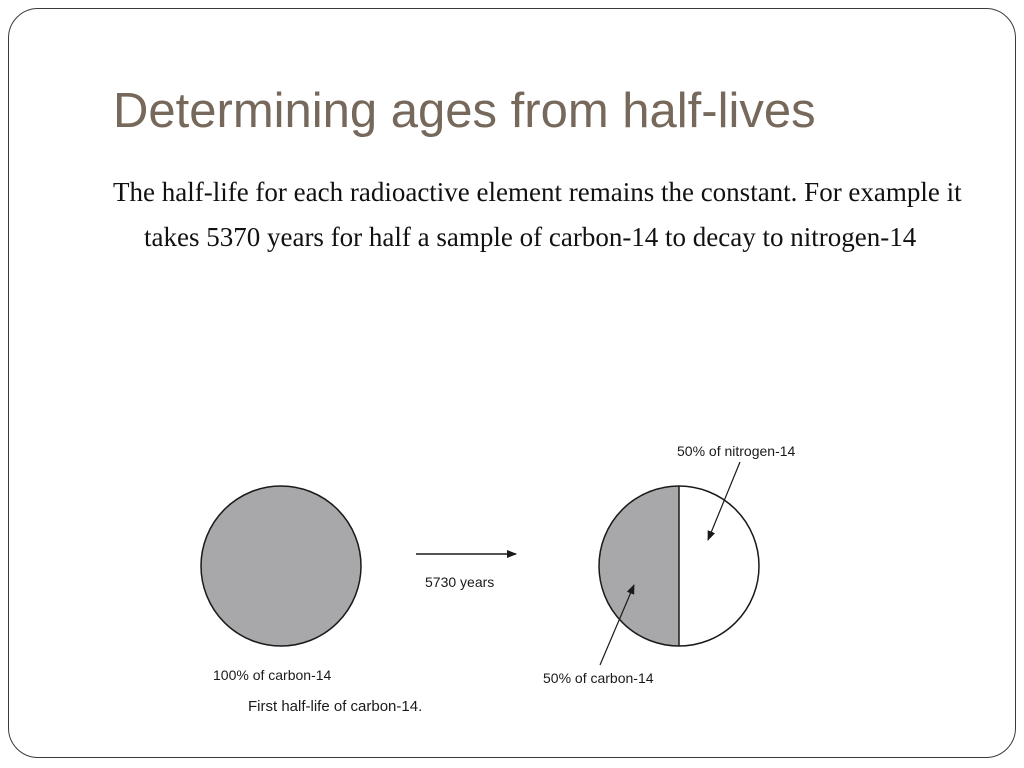 The height and width of the screenshot is (768, 1024). What do you see at coordinates (617, 625) in the screenshot?
I see `carbon-pointer` at bounding box center [617, 625].